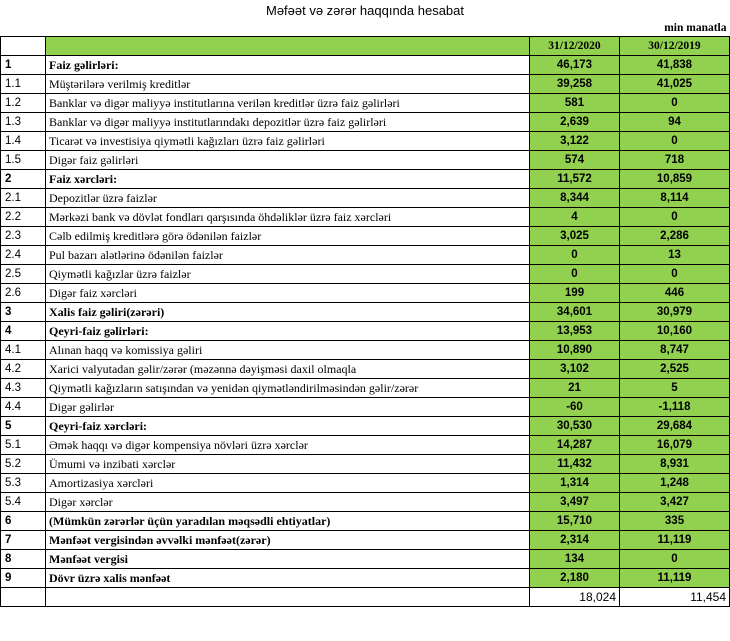 The width and height of the screenshot is (730, 641). What do you see at coordinates (287, 46) in the screenshot?
I see `header-label-cell` at bounding box center [287, 46].